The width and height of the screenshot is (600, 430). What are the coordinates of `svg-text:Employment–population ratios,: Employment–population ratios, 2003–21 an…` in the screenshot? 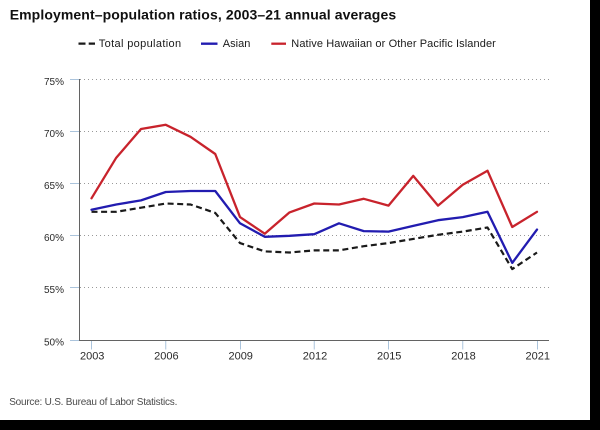 It's located at (203, 14).